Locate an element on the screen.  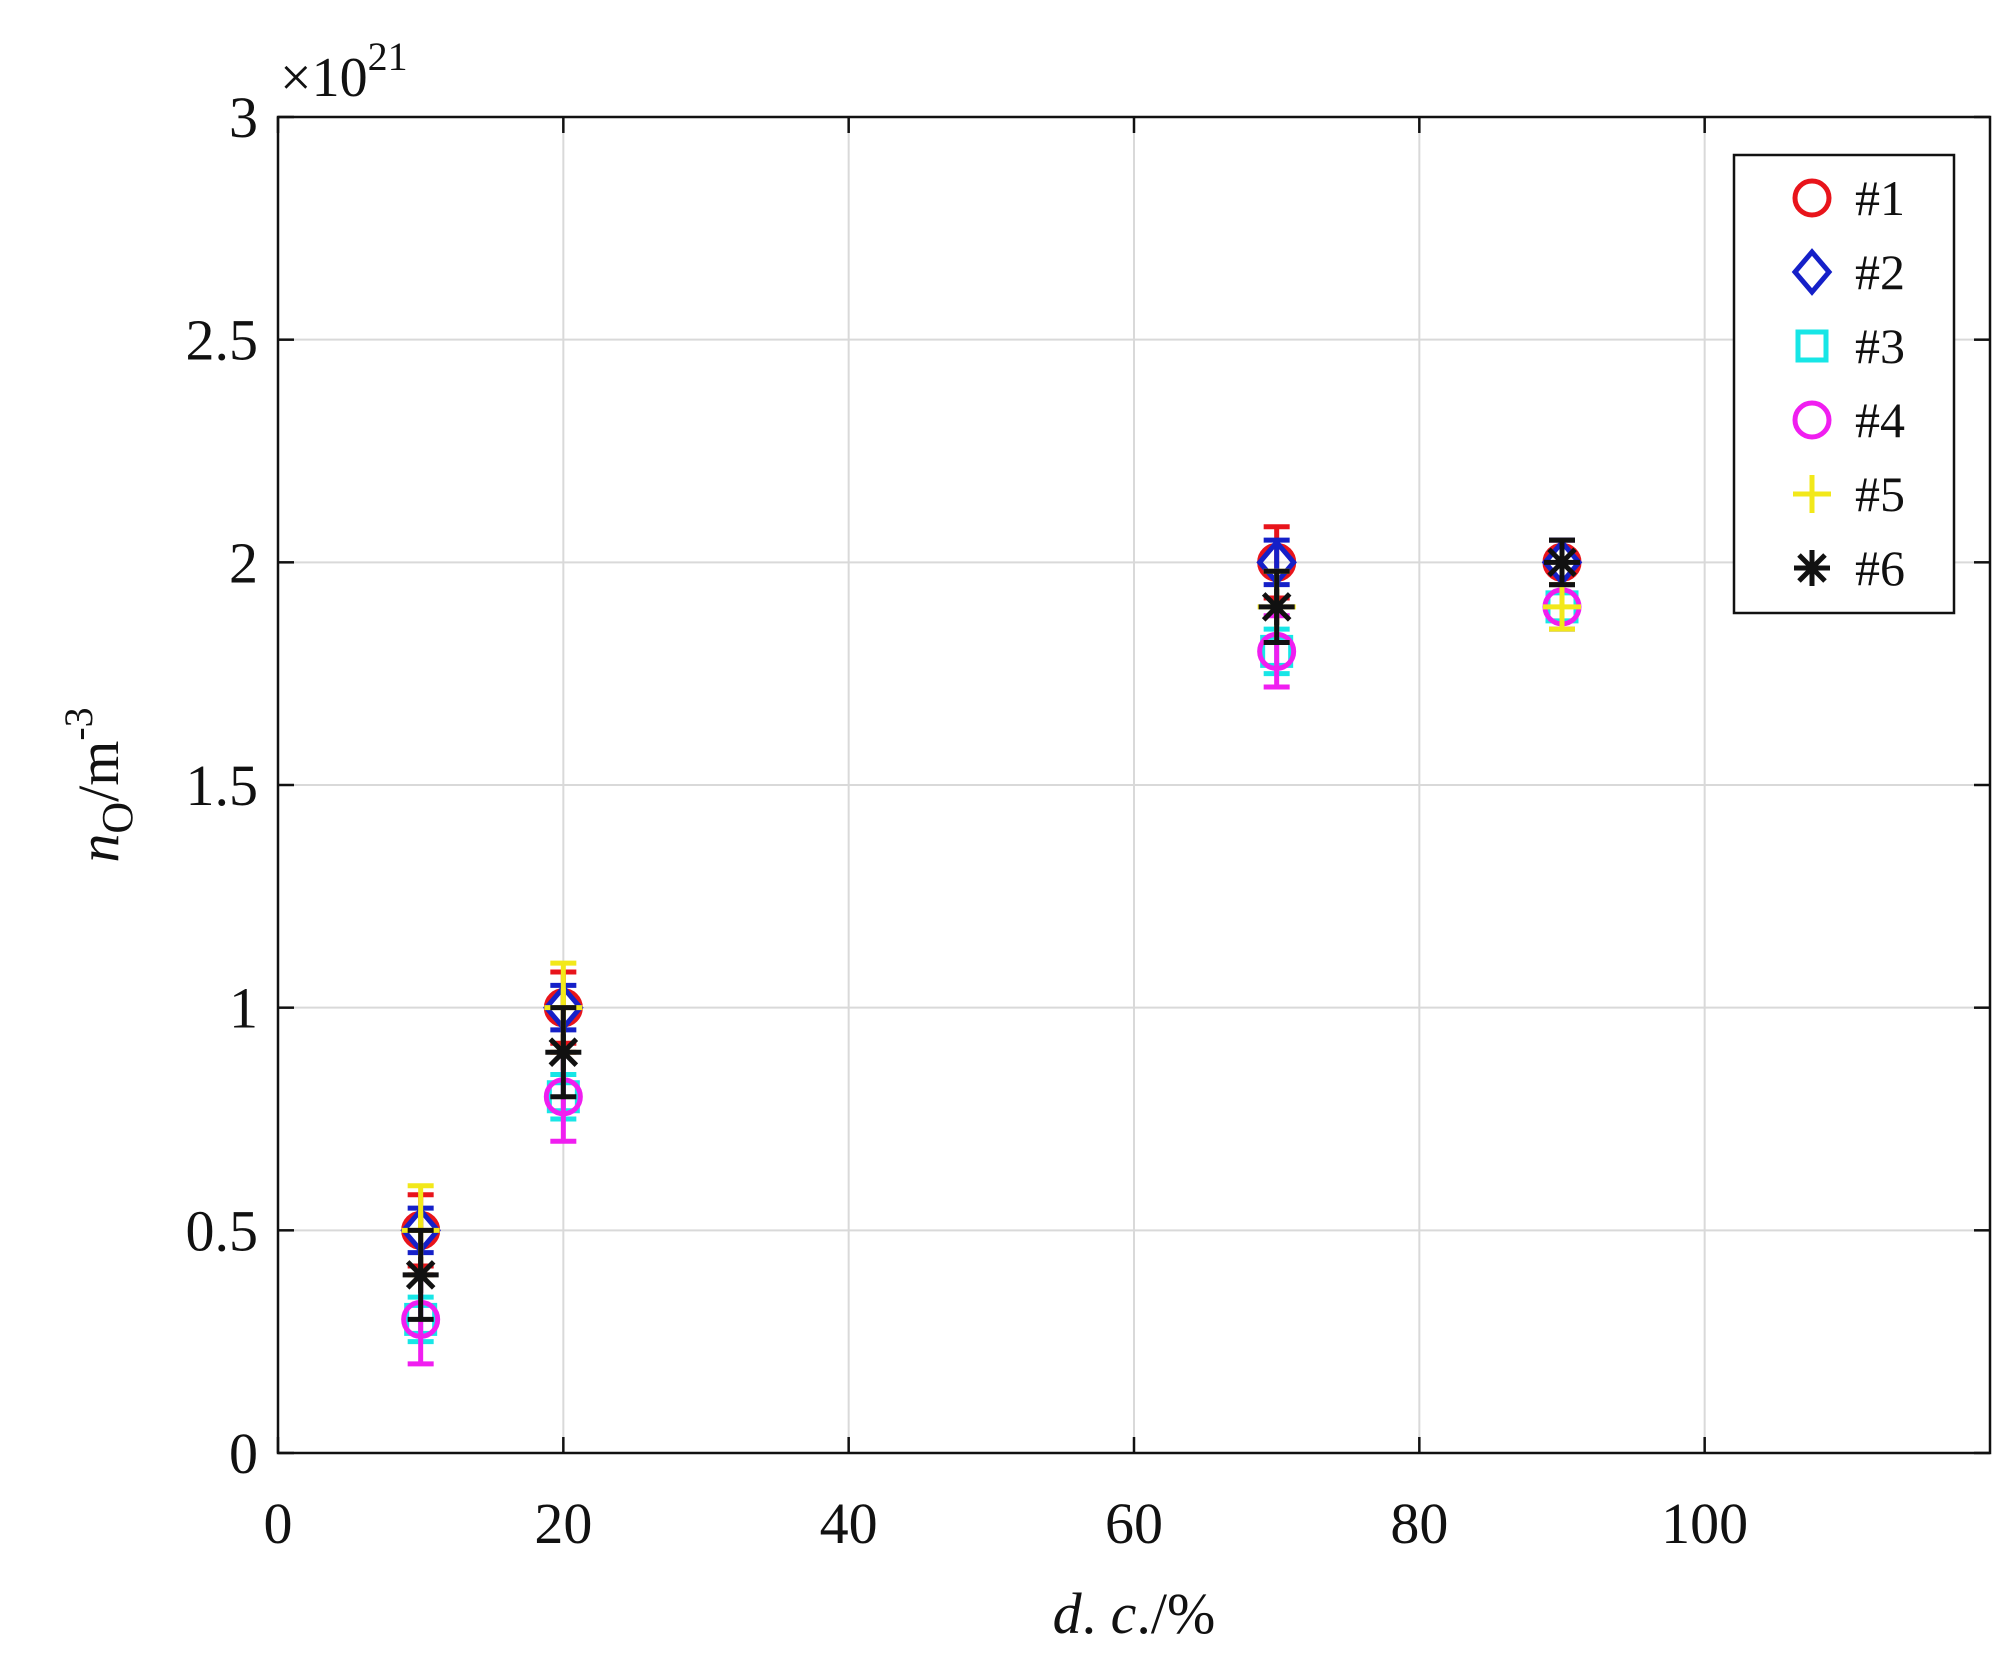
legend: #1 #2 #3 #4 #5 #6 is located at coordinates (1844, 384).